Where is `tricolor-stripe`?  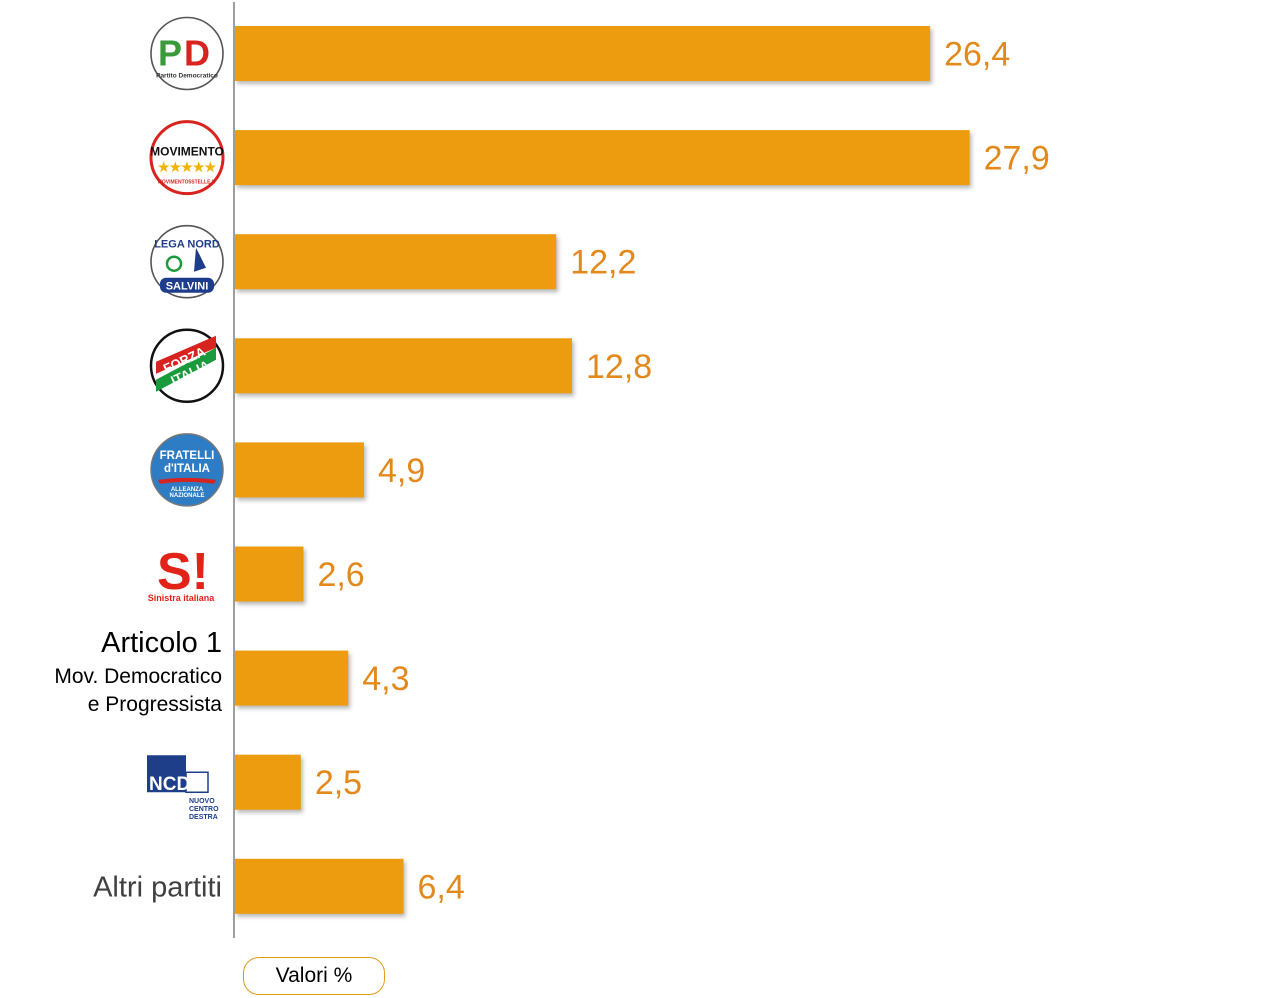 tricolor-stripe is located at coordinates (187, 480).